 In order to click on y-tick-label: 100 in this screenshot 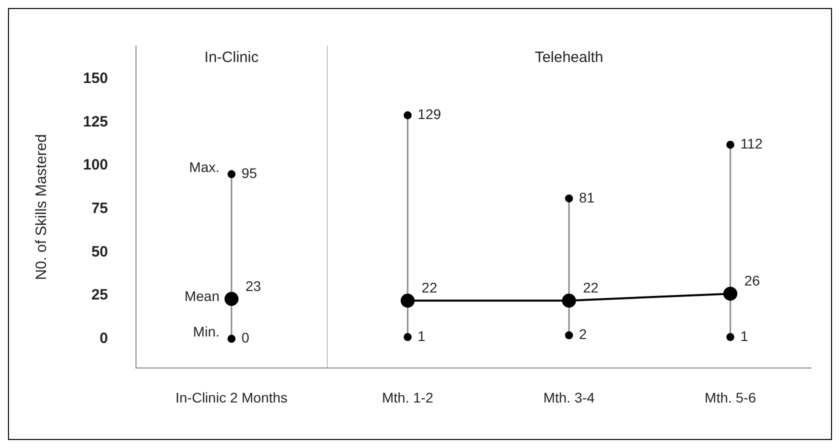, I will do `click(95, 165)`.